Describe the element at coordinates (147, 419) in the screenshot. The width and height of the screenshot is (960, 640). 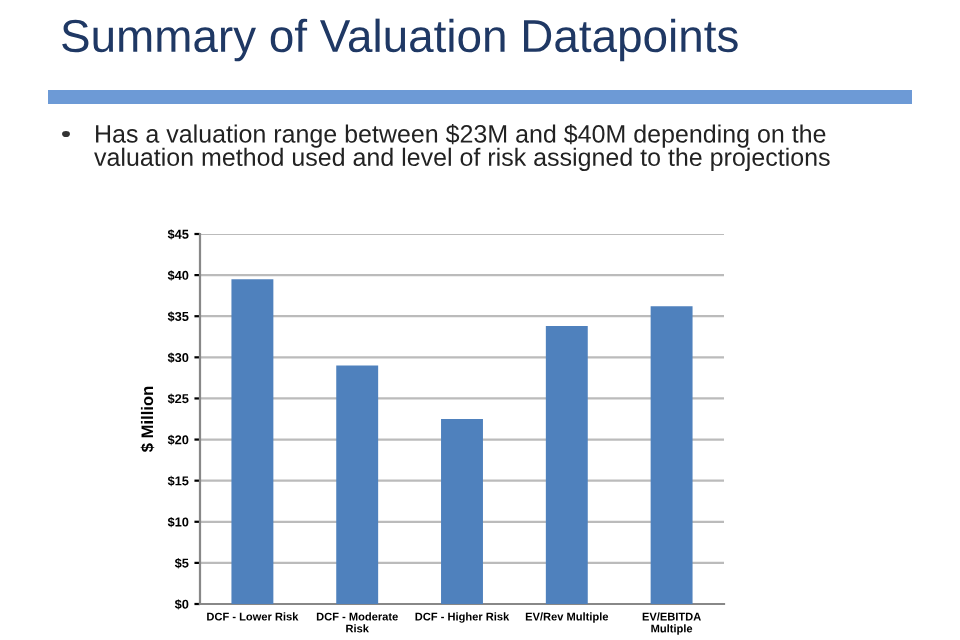
I see `y-axis-title: $ Million` at that location.